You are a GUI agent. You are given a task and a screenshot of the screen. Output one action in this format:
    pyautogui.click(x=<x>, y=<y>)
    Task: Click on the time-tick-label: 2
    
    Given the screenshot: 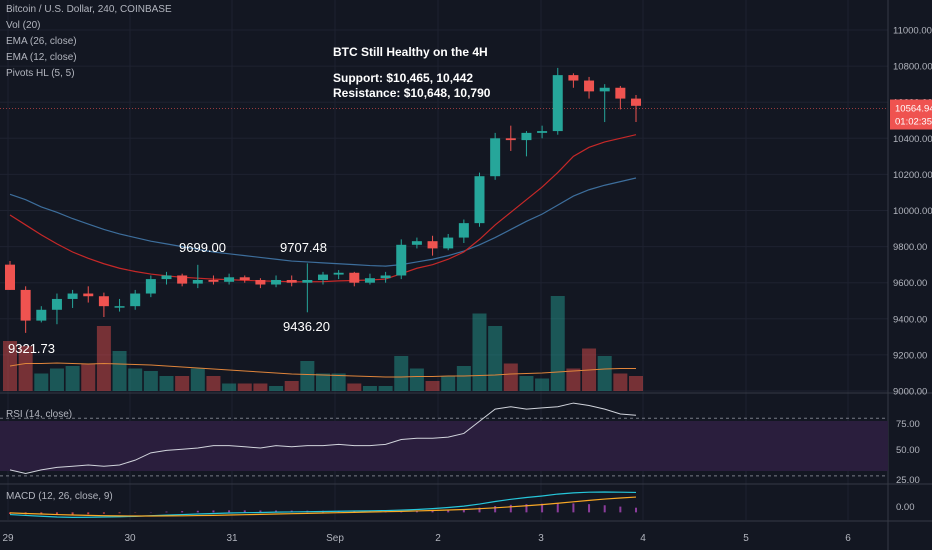 What is the action you would take?
    pyautogui.click(x=438, y=538)
    